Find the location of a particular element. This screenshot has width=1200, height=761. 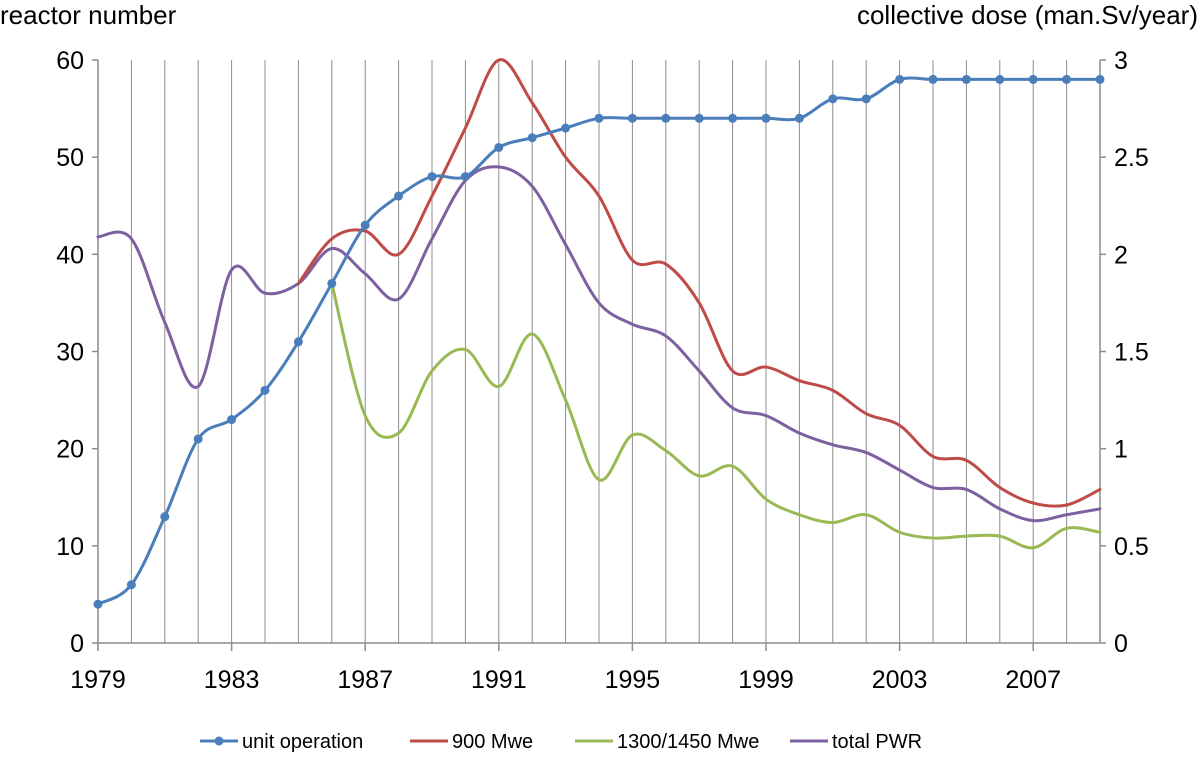

y-tick-label-60: 60 is located at coordinates (70, 61).